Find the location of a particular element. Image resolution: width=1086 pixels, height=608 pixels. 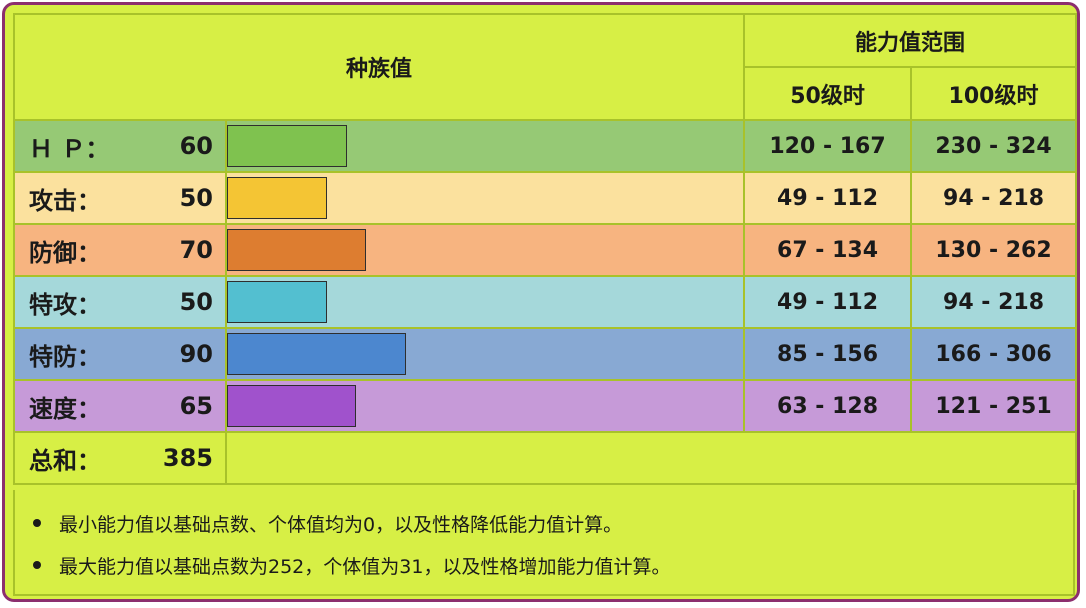

stat-value: 70 is located at coordinates (196, 250).